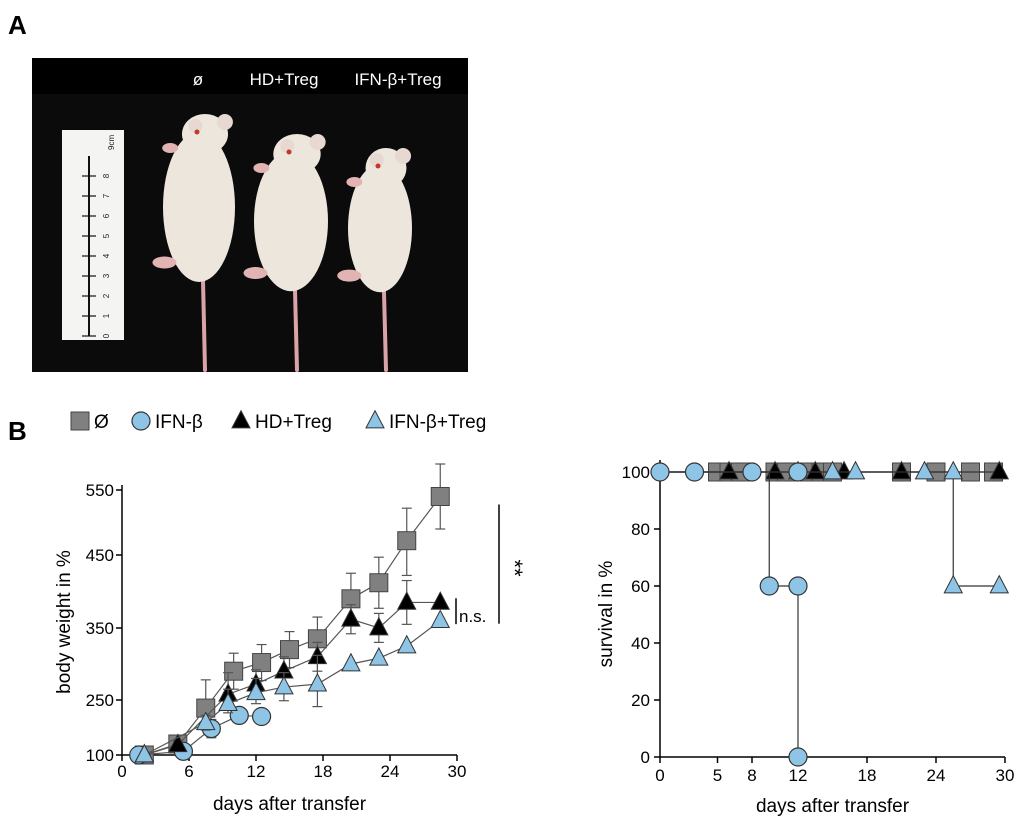 The width and height of the screenshot is (1024, 824). I want to click on y-axis-title: survival in %, so click(606, 614).